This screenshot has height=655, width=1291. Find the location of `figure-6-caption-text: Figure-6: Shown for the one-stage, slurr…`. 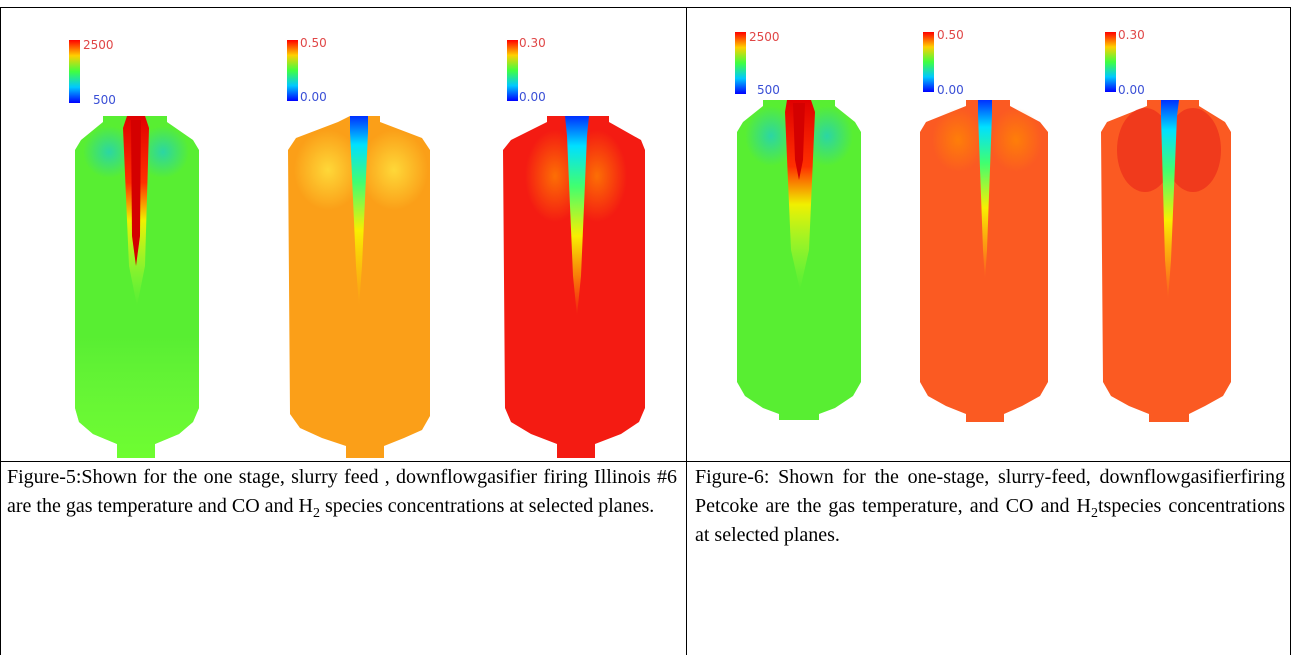

figure-6-caption-text: Figure-6: Shown for the one-stage, slurr… is located at coordinates (990, 491).